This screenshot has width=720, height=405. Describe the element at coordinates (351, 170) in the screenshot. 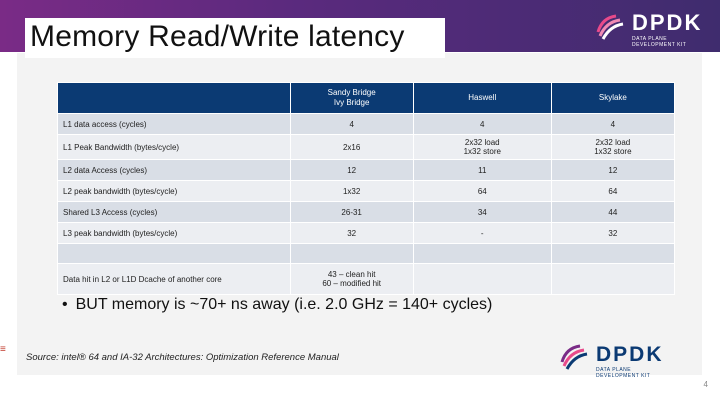

I see `cell-sandy-bridge: 12` at that location.